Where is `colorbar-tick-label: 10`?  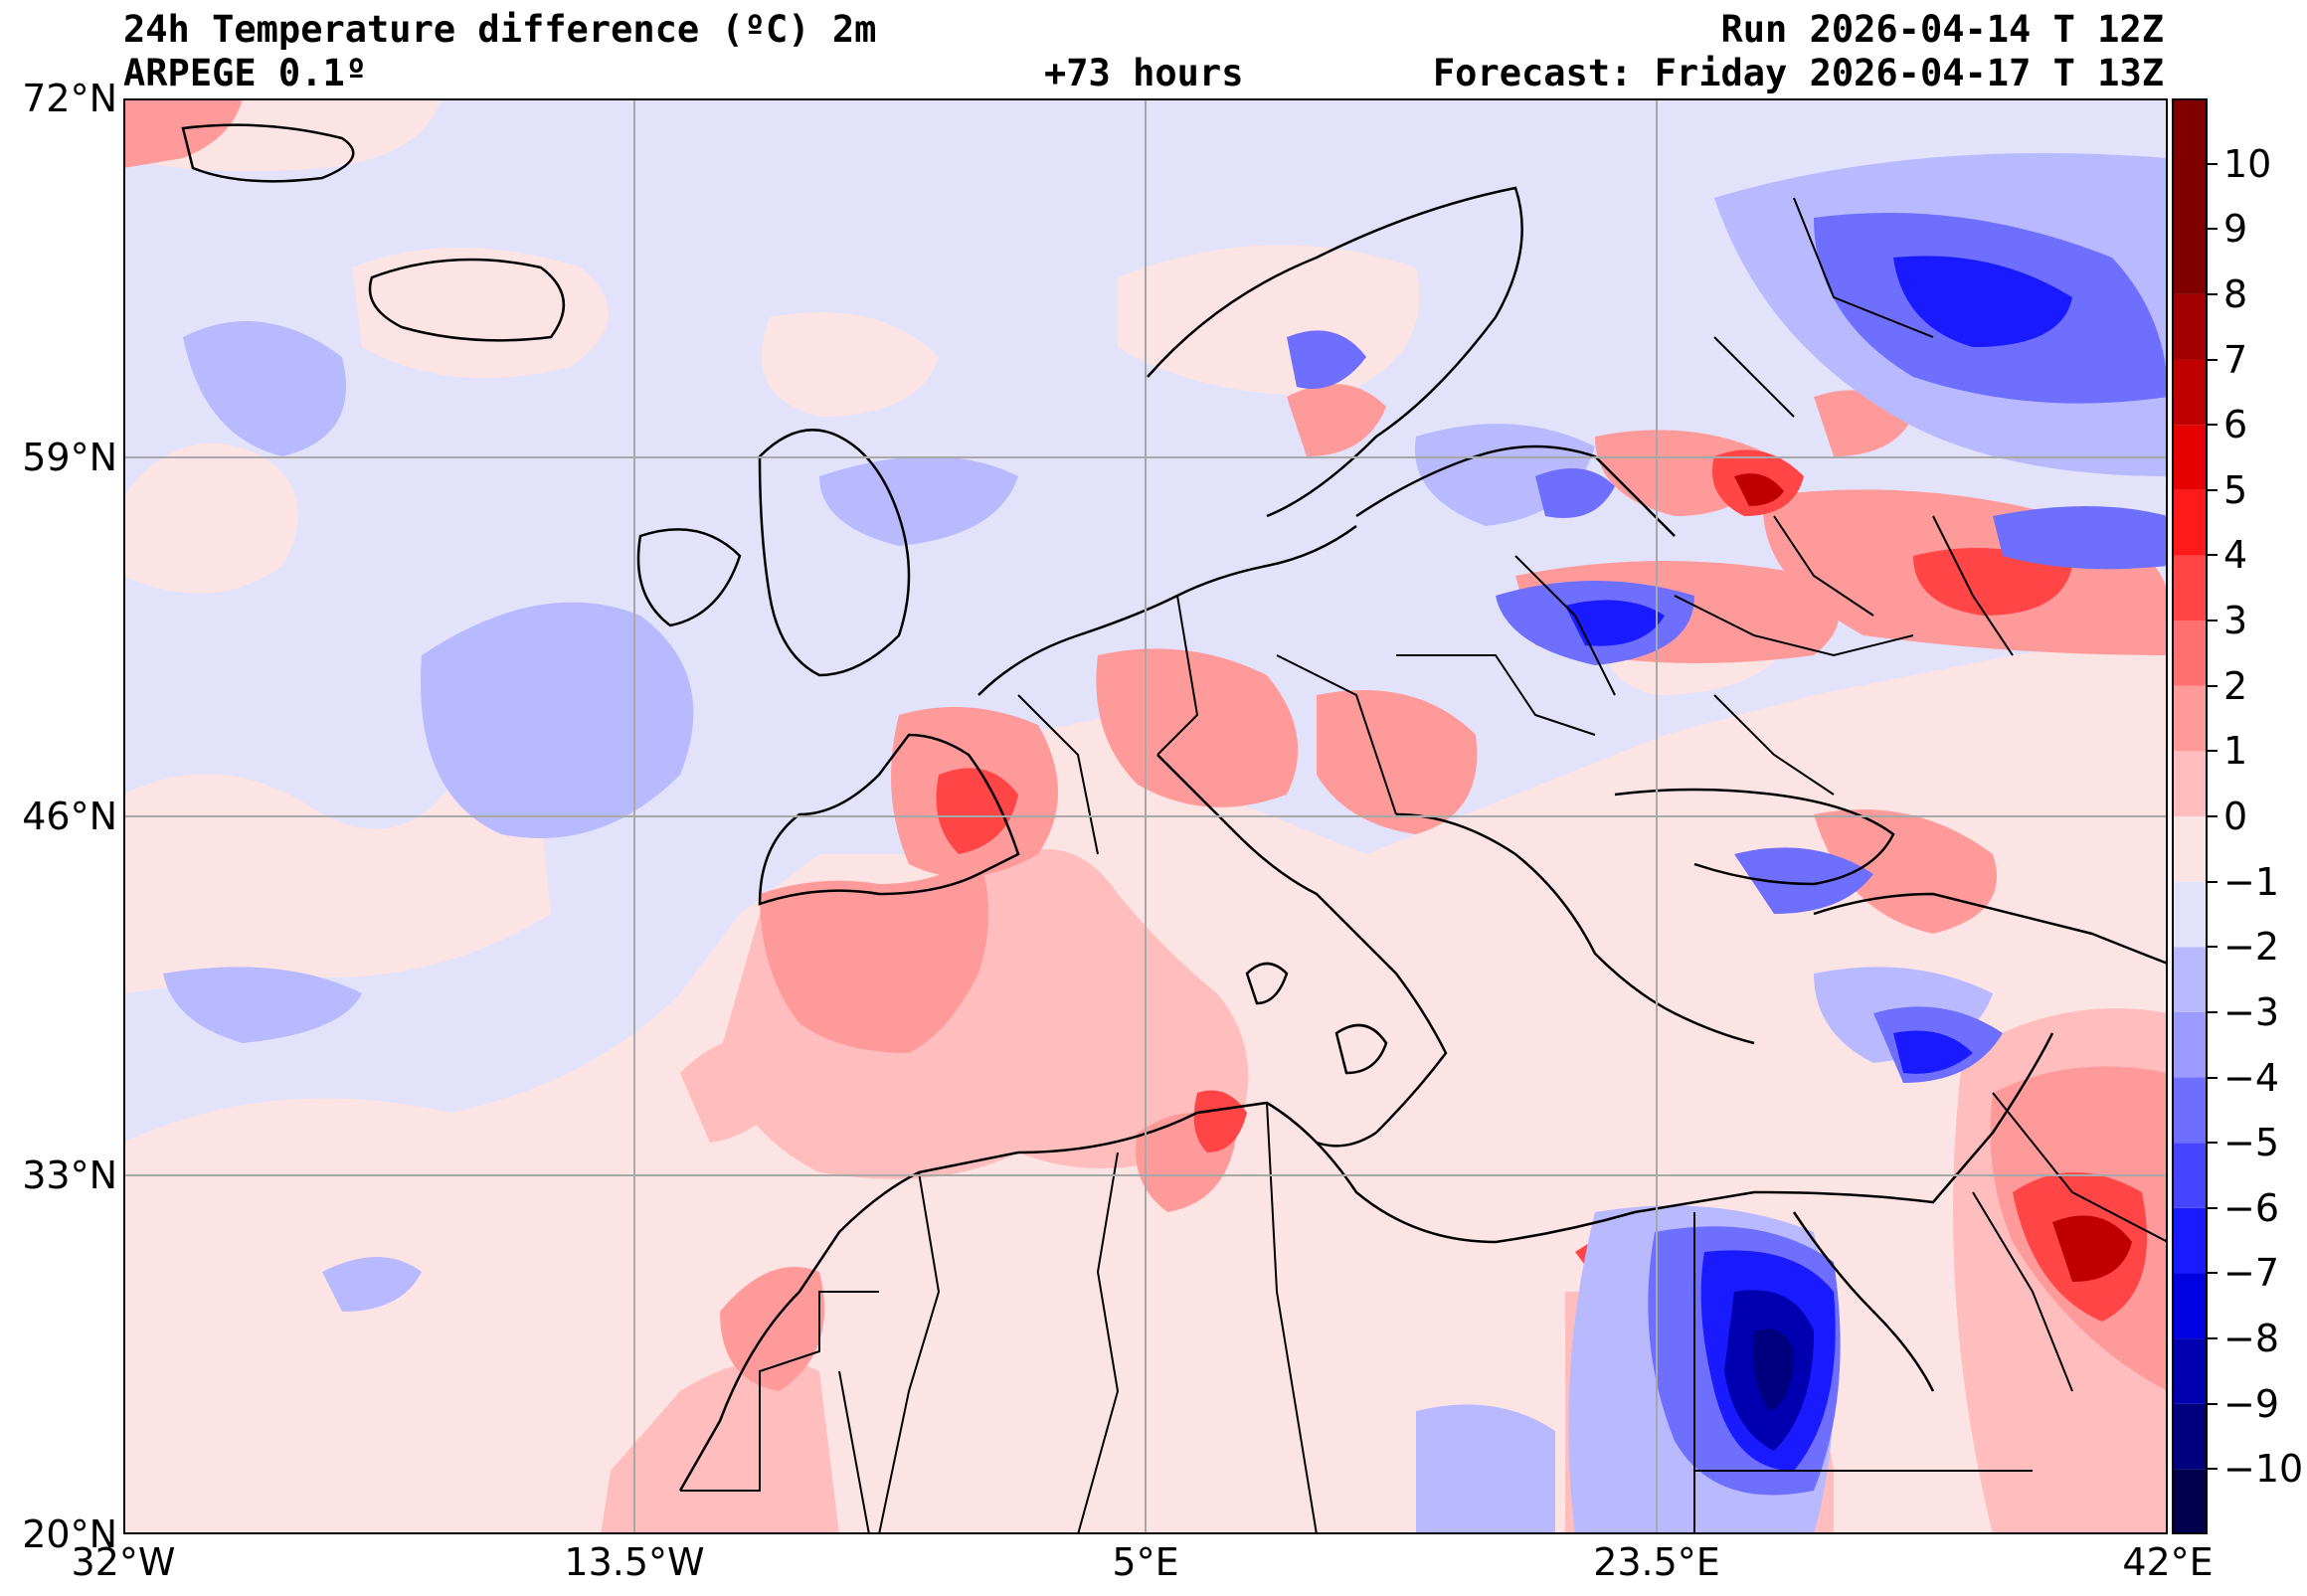
colorbar-tick-label: 10 is located at coordinates (2247, 164).